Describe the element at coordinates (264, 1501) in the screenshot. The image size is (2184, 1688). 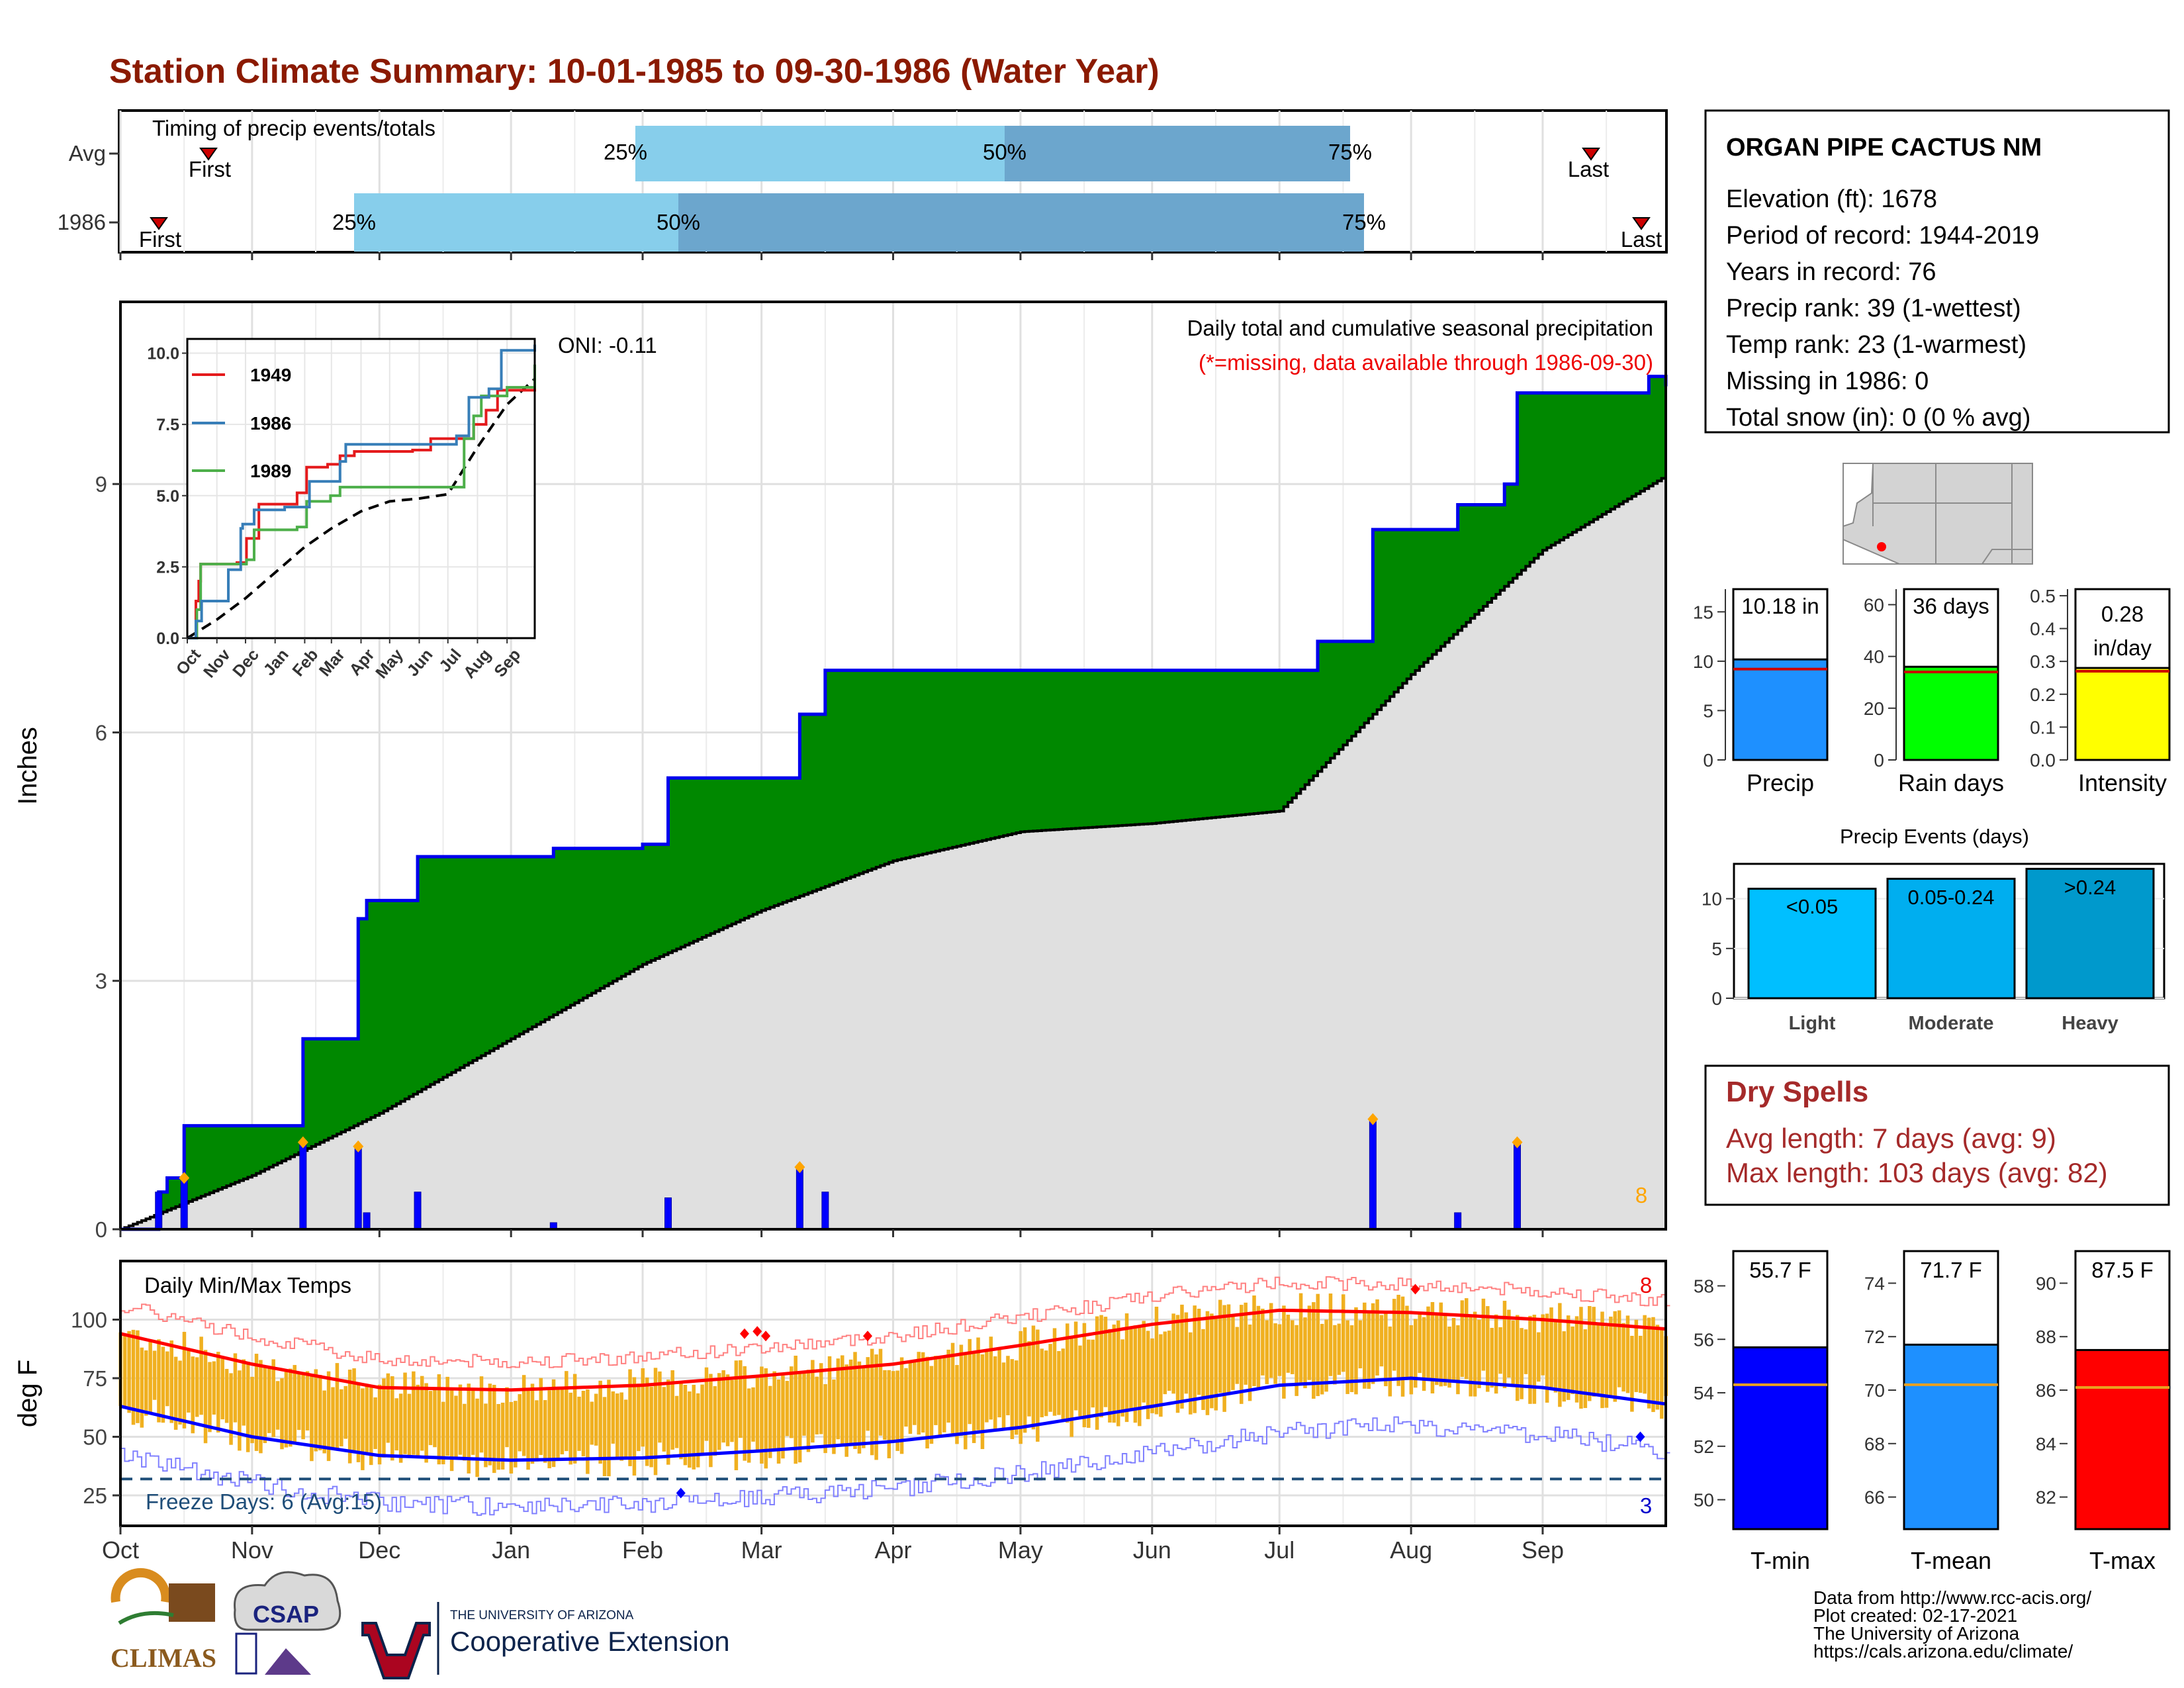
I see `freeze-days-label: Freeze Days: 6 (Avg:15)` at that location.